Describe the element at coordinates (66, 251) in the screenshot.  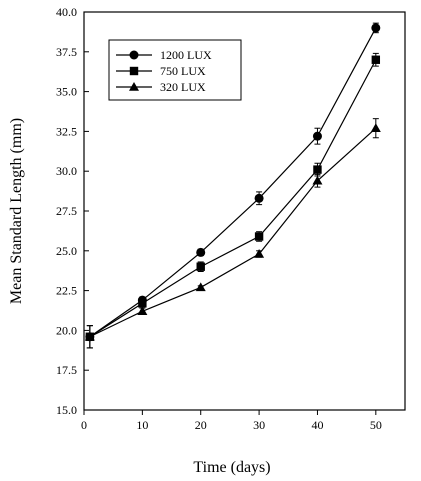
I see `y-tick-label: 25.0` at that location.